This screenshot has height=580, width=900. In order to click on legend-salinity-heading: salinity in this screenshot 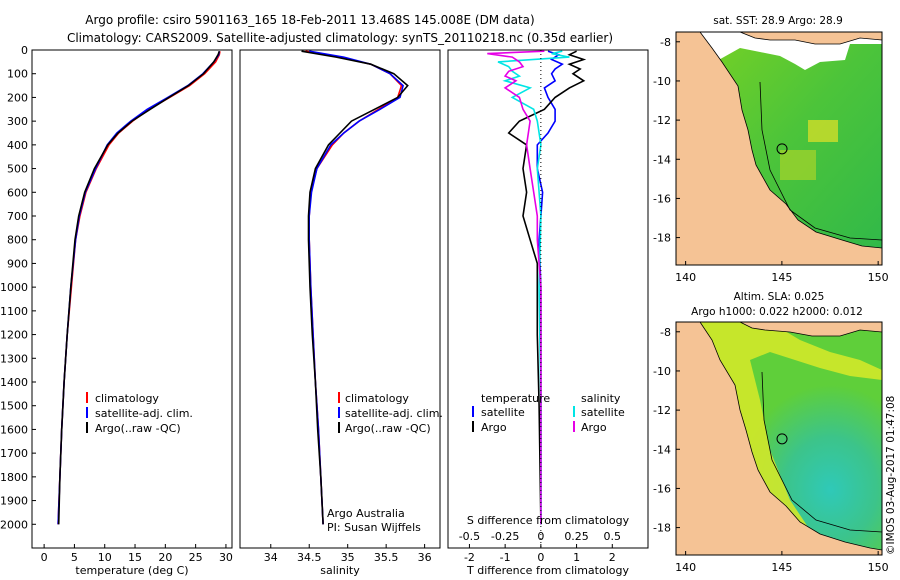, I will do `click(601, 398)`.